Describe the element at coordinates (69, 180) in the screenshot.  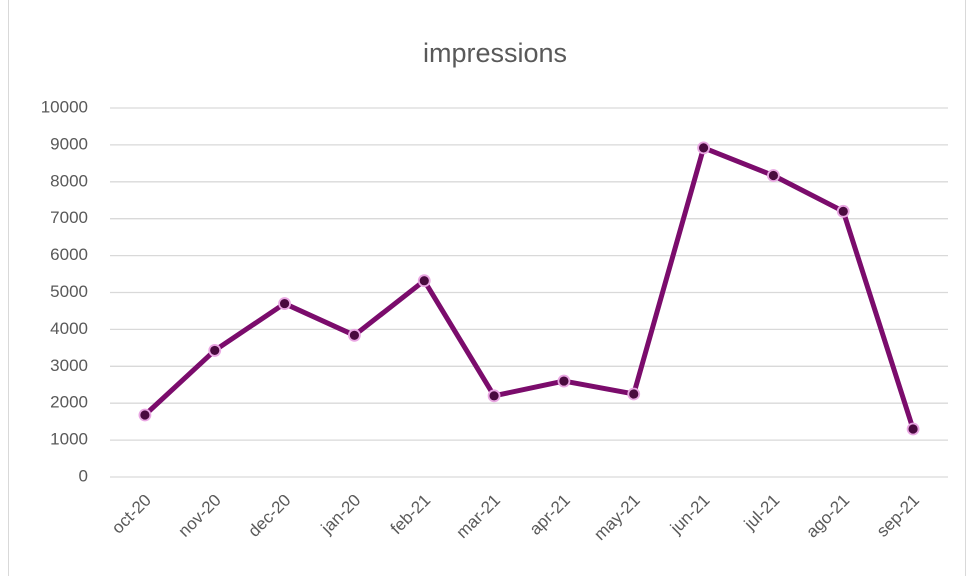
I see `y-tick-label: 8000` at that location.